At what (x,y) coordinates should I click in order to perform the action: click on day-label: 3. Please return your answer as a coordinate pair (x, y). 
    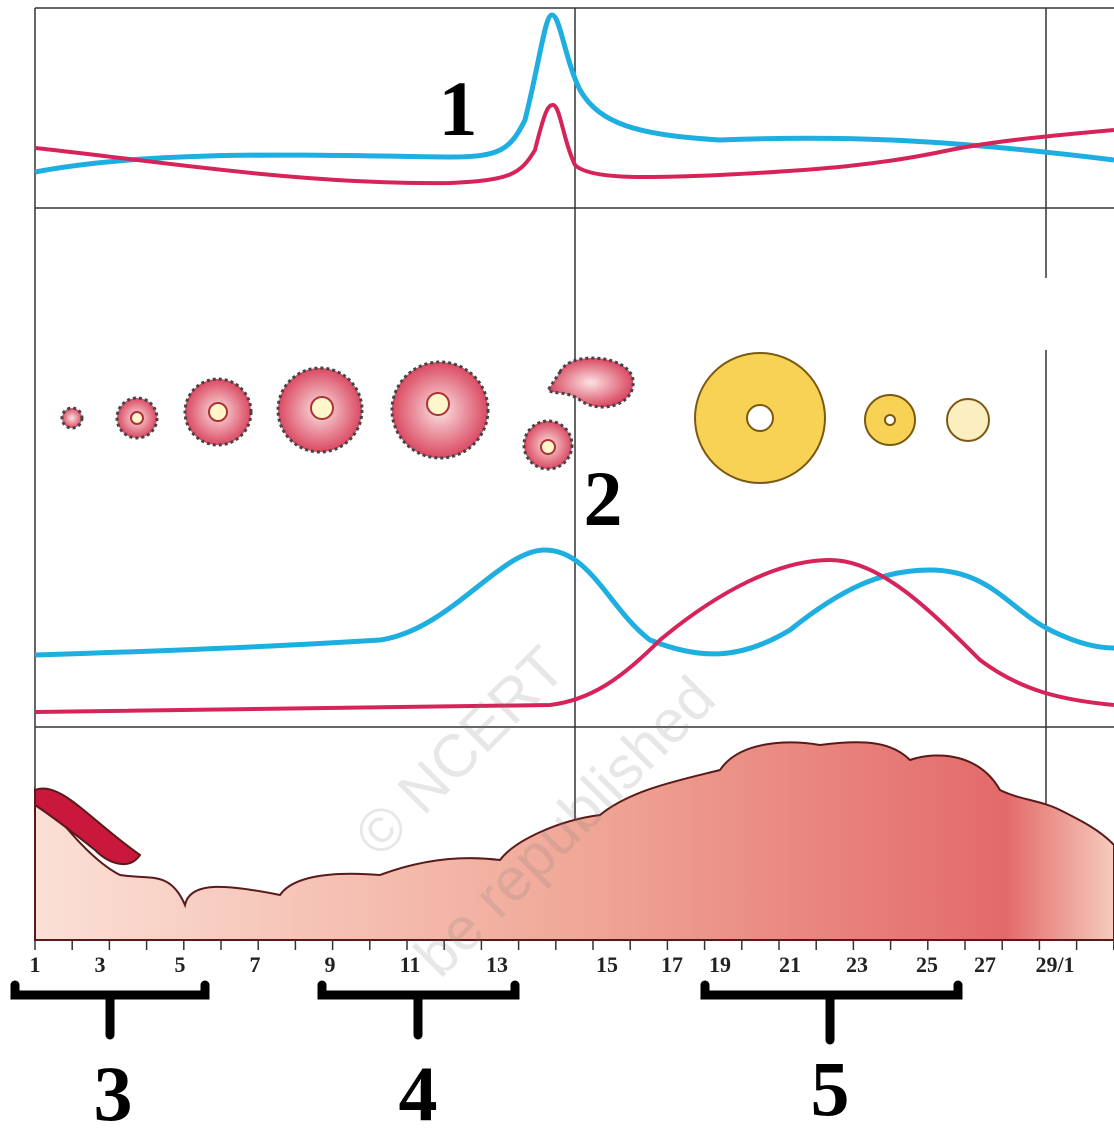
    Looking at the image, I should click on (100, 964).